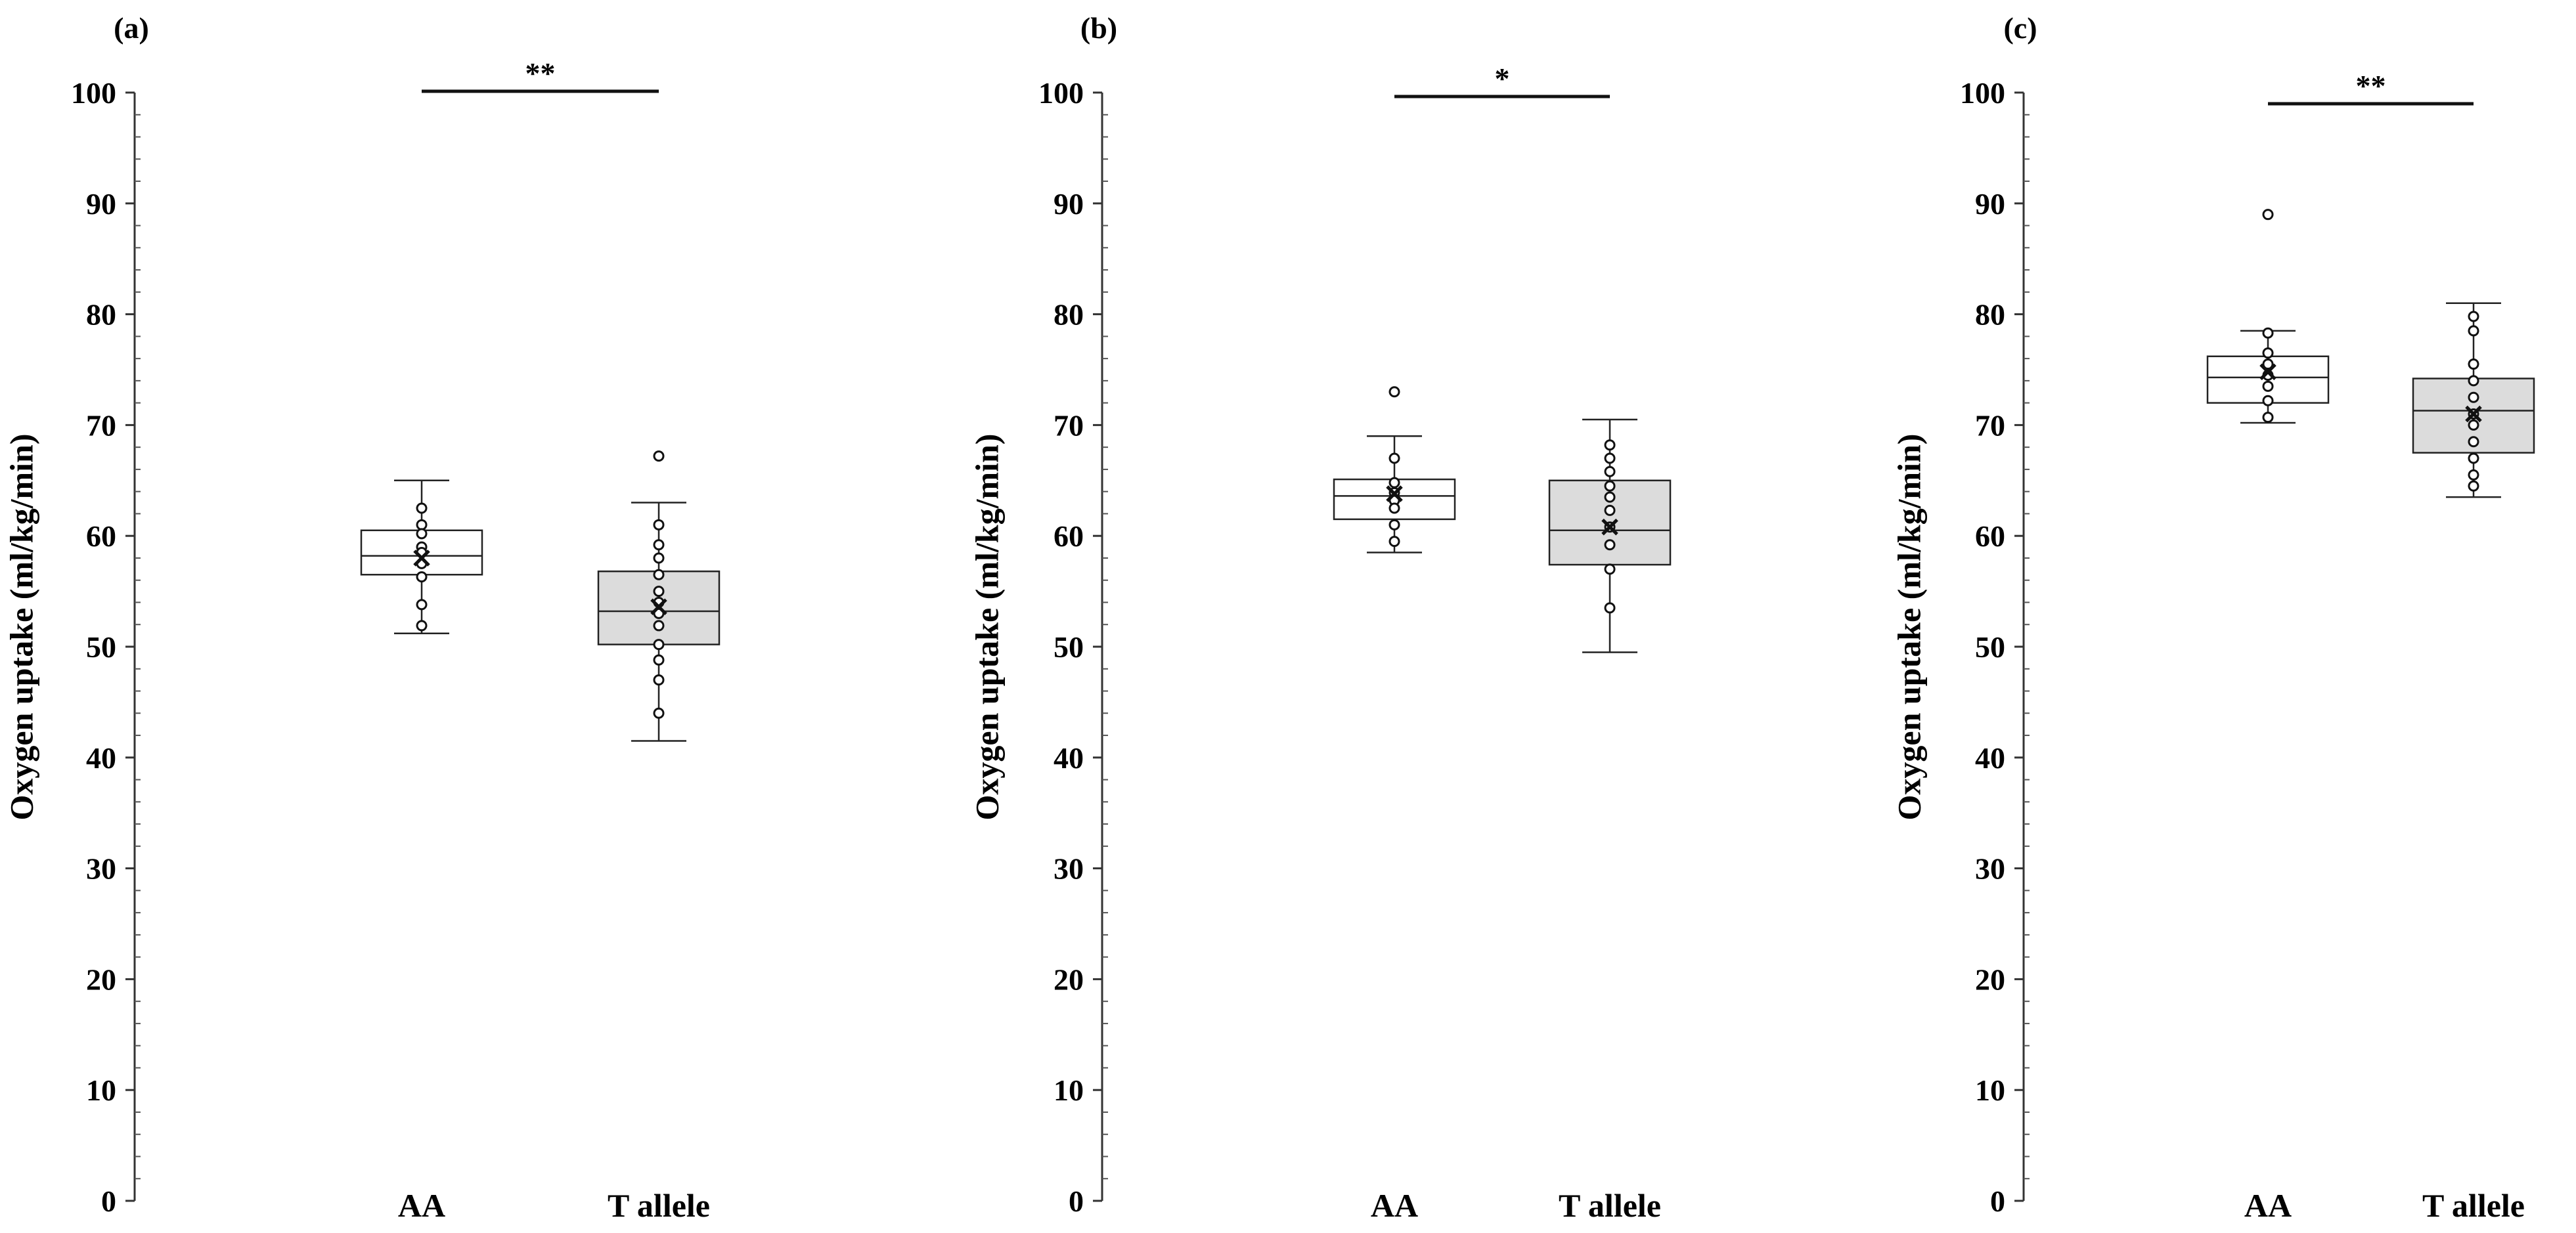  What do you see at coordinates (2473, 1205) in the screenshot?
I see `category-label: T allele` at bounding box center [2473, 1205].